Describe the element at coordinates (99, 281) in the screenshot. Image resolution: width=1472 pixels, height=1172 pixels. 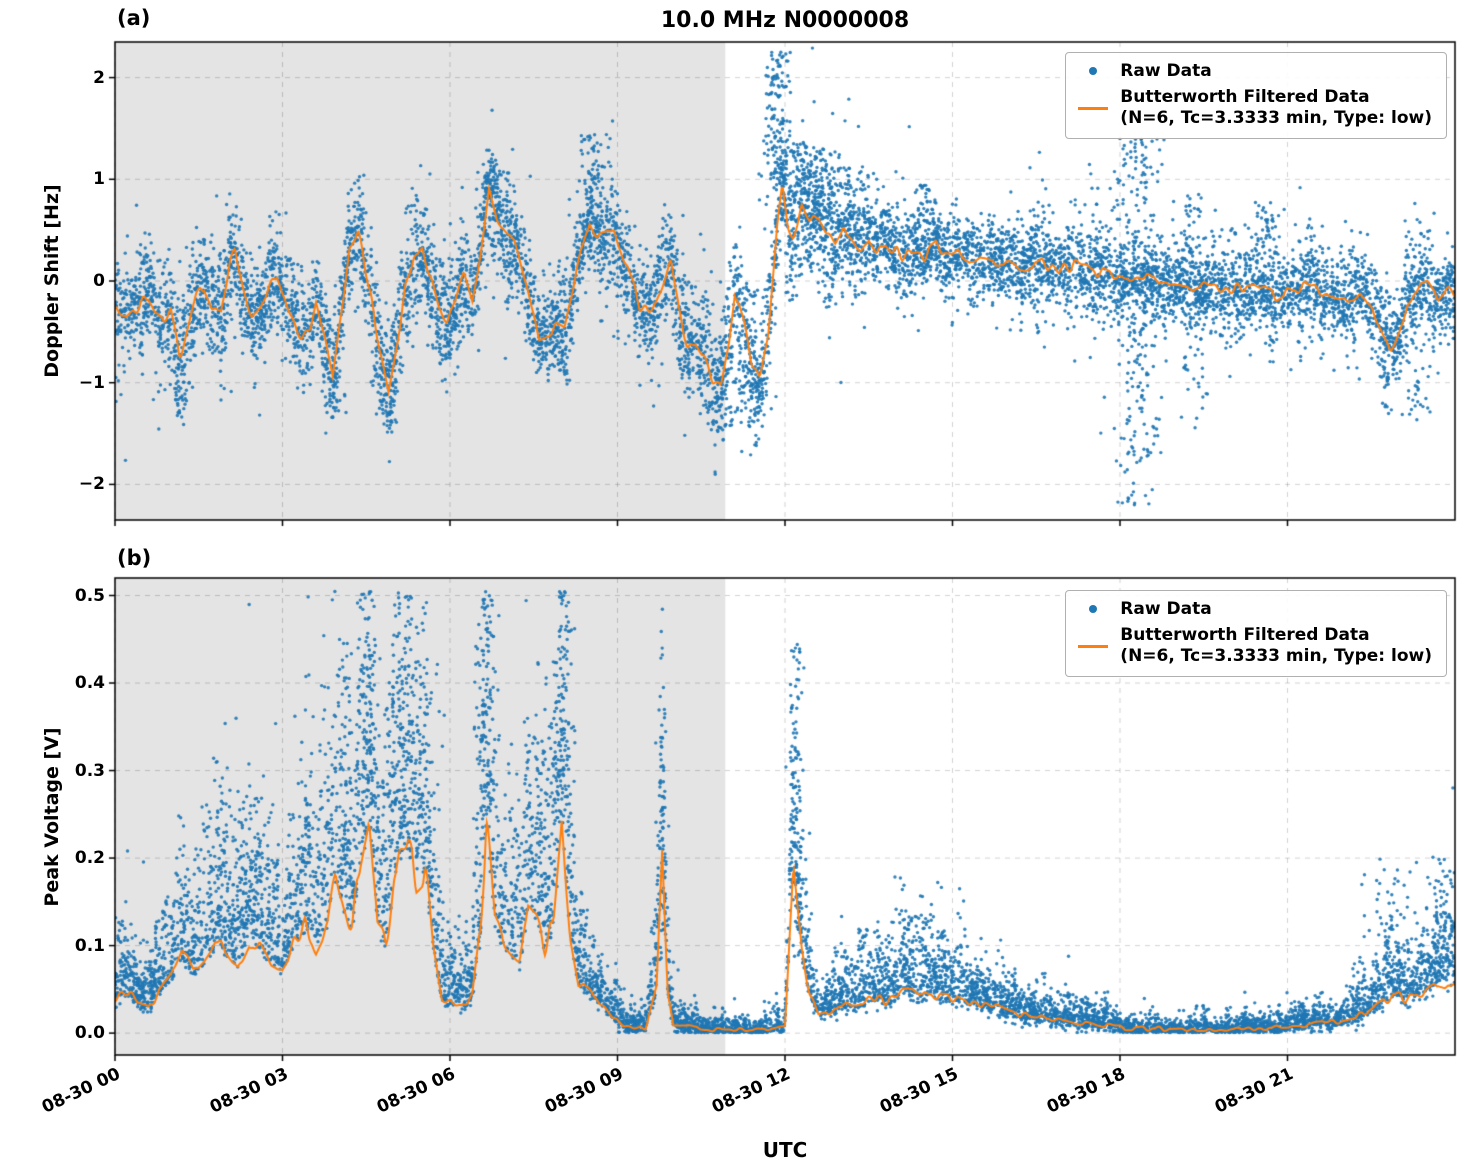
I see `y-tick-label: 0` at that location.